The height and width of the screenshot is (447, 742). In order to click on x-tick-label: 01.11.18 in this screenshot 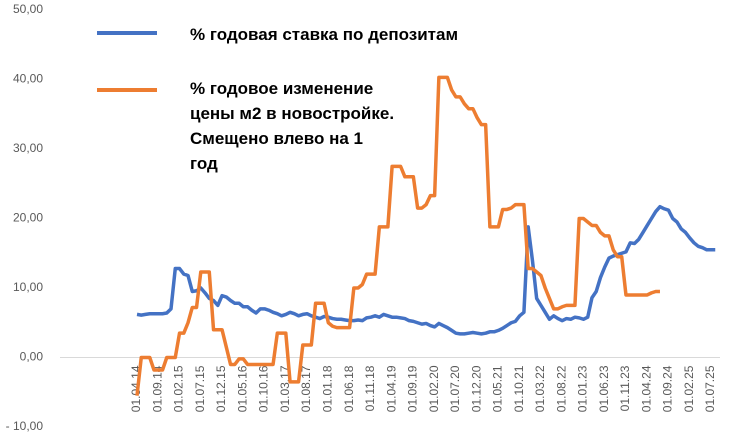, I will do `click(370, 388)`.